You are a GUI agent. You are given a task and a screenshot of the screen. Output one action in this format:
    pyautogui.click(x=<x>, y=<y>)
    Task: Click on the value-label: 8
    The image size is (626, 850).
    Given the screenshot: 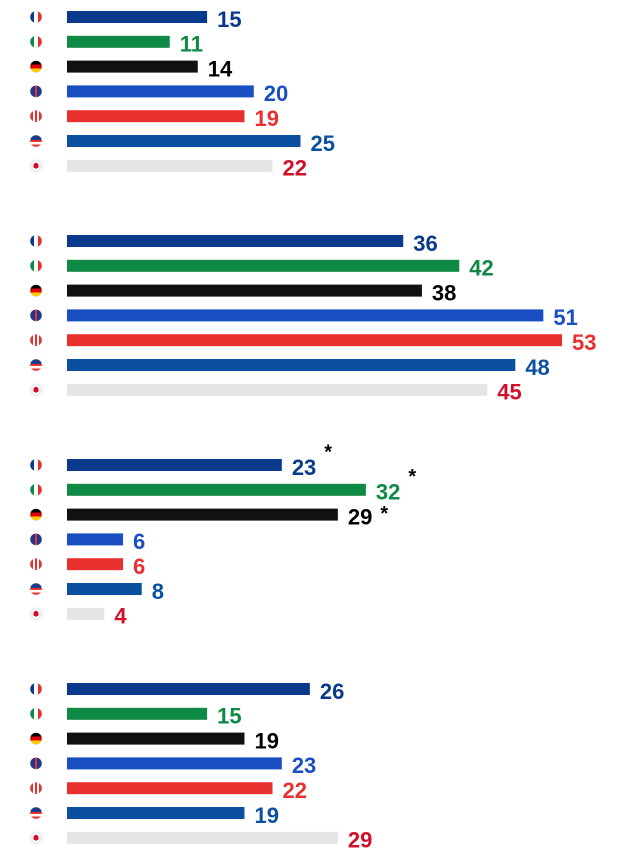 What is the action you would take?
    pyautogui.click(x=158, y=591)
    